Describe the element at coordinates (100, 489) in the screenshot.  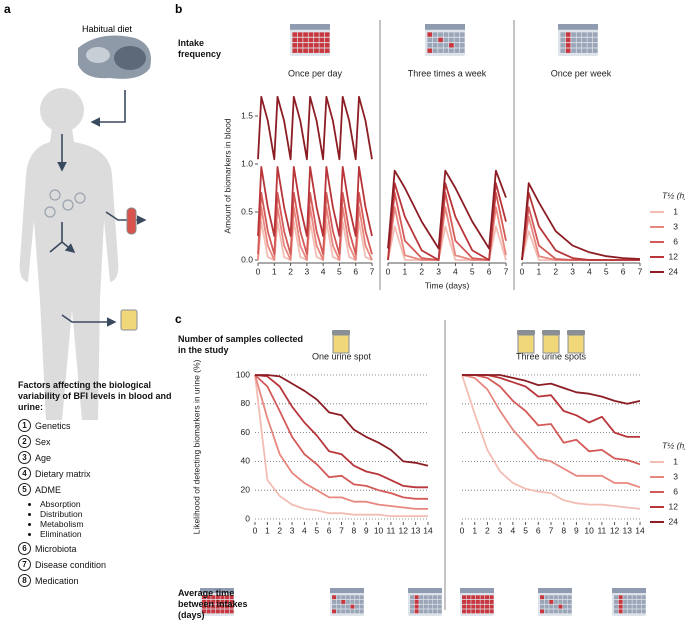
I see `factor-item: 5 ADME` at that location.